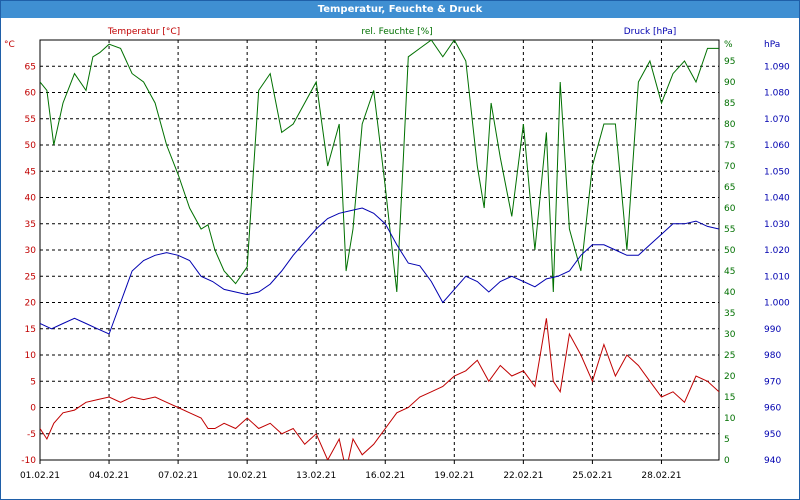 The width and height of the screenshot is (800, 500). I want to click on x-tick-label: 07.02.21, so click(178, 476).